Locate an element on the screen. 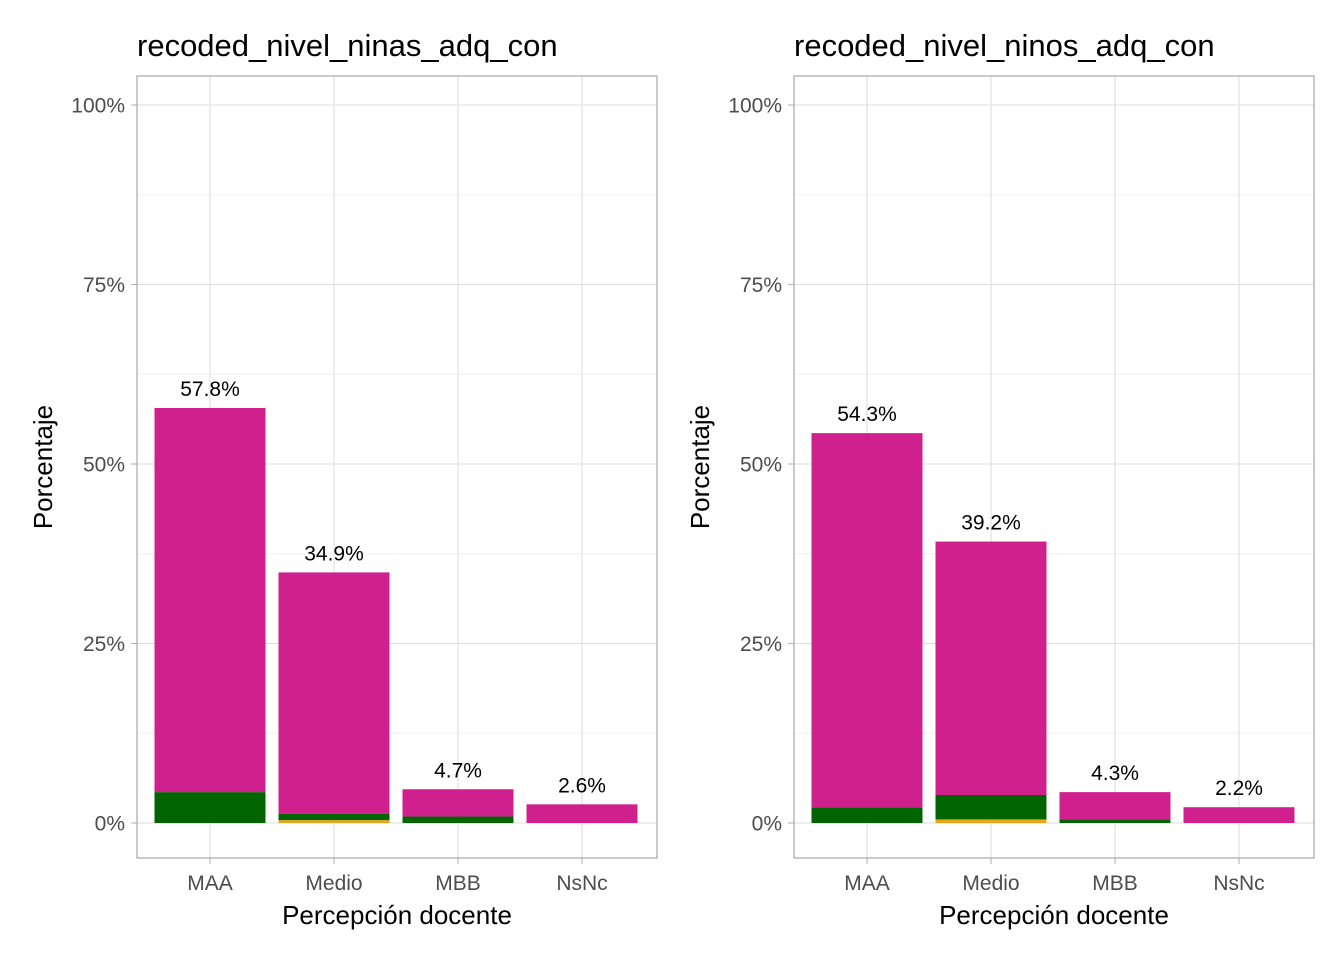 Image resolution: width=1344 pixels, height=965 pixels. data-label: 2.6% is located at coordinates (582, 785).